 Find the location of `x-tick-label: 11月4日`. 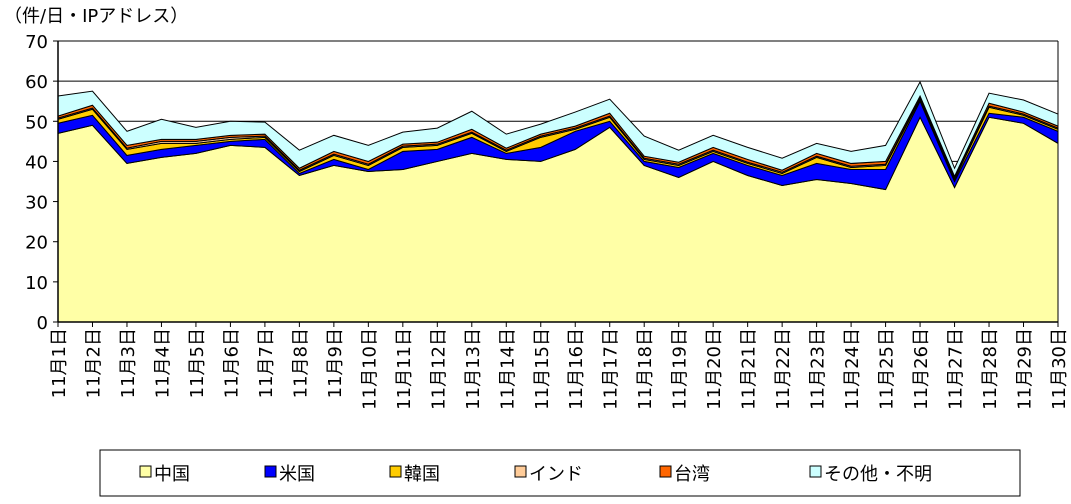

x-tick-label: 11月4日 is located at coordinates (162, 363).